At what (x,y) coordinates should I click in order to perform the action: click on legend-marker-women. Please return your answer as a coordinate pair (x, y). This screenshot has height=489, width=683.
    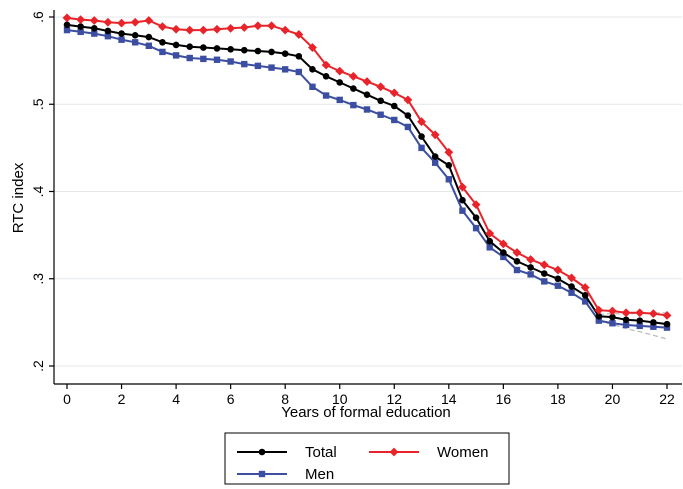
    Looking at the image, I should click on (394, 452).